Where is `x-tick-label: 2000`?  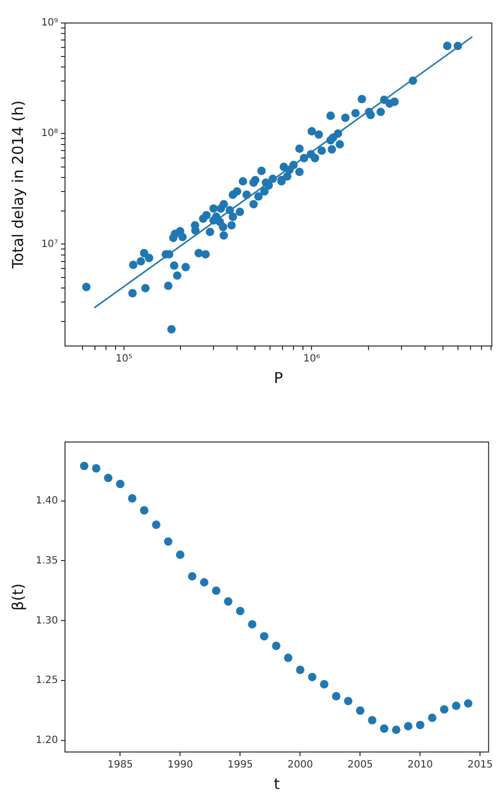 x-tick-label: 2000 is located at coordinates (300, 765).